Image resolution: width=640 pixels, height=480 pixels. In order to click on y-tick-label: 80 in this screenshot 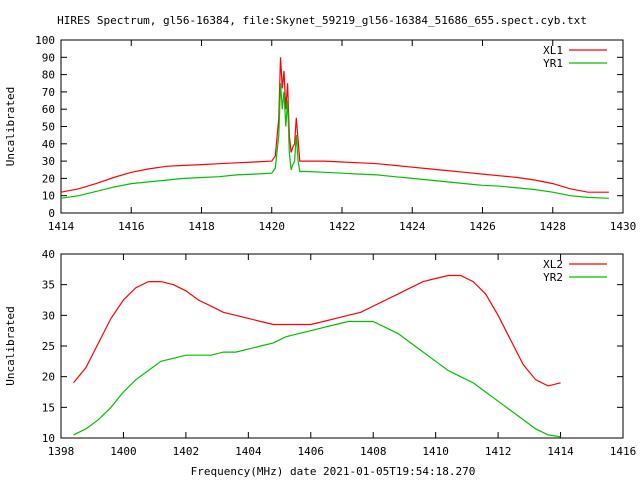, I will do `click(48, 75)`.